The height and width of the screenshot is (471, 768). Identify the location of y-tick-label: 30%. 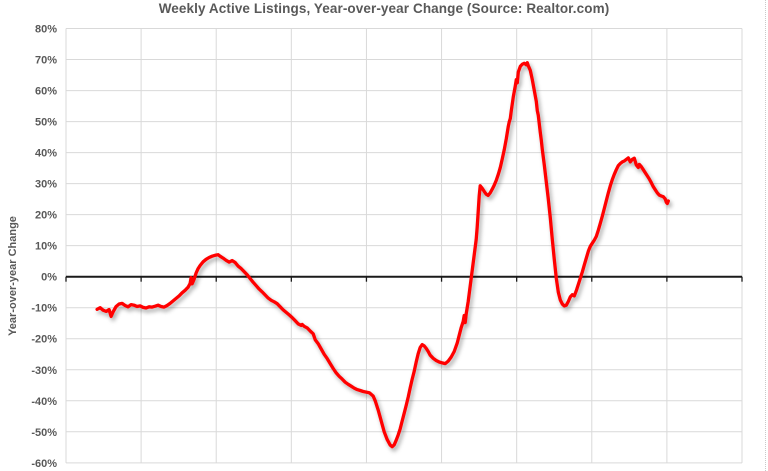
(46, 185).